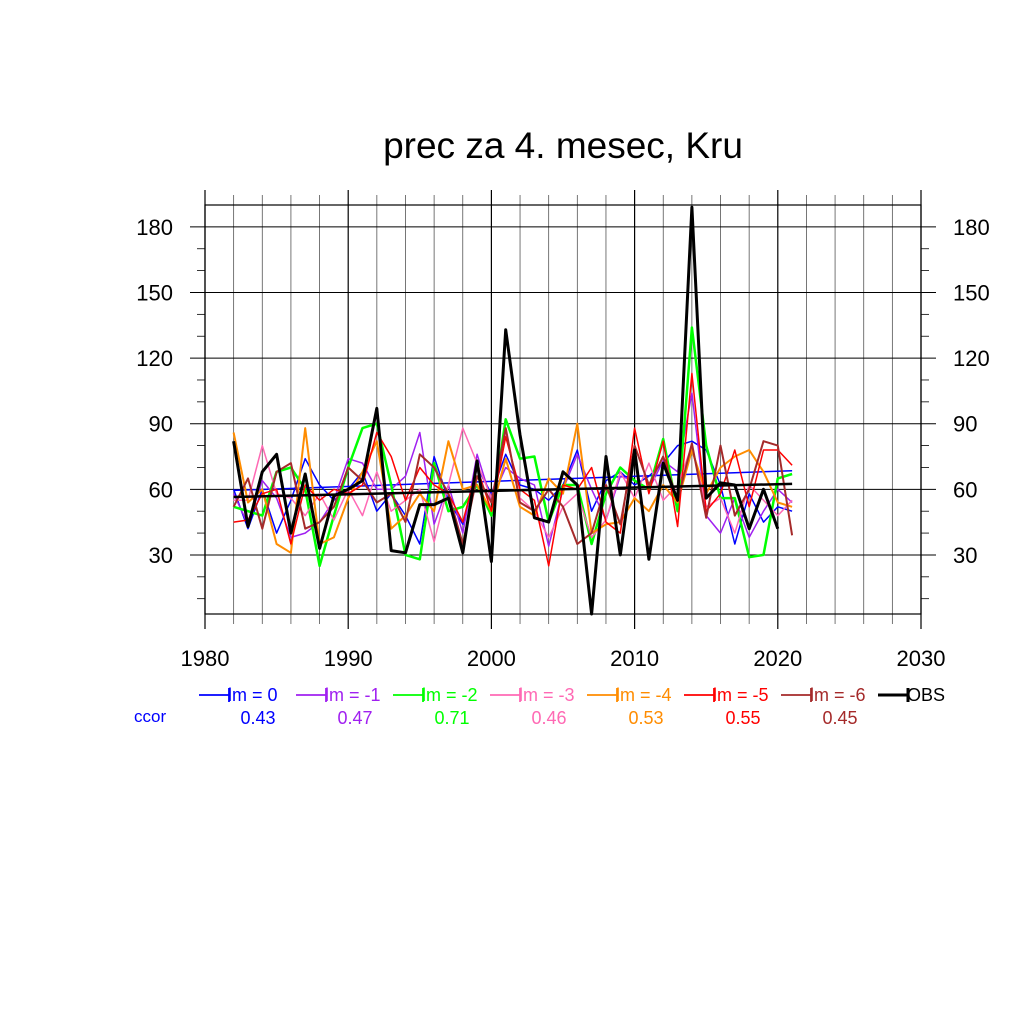  What do you see at coordinates (971, 292) in the screenshot?
I see `y-tick-label-right: 150` at bounding box center [971, 292].